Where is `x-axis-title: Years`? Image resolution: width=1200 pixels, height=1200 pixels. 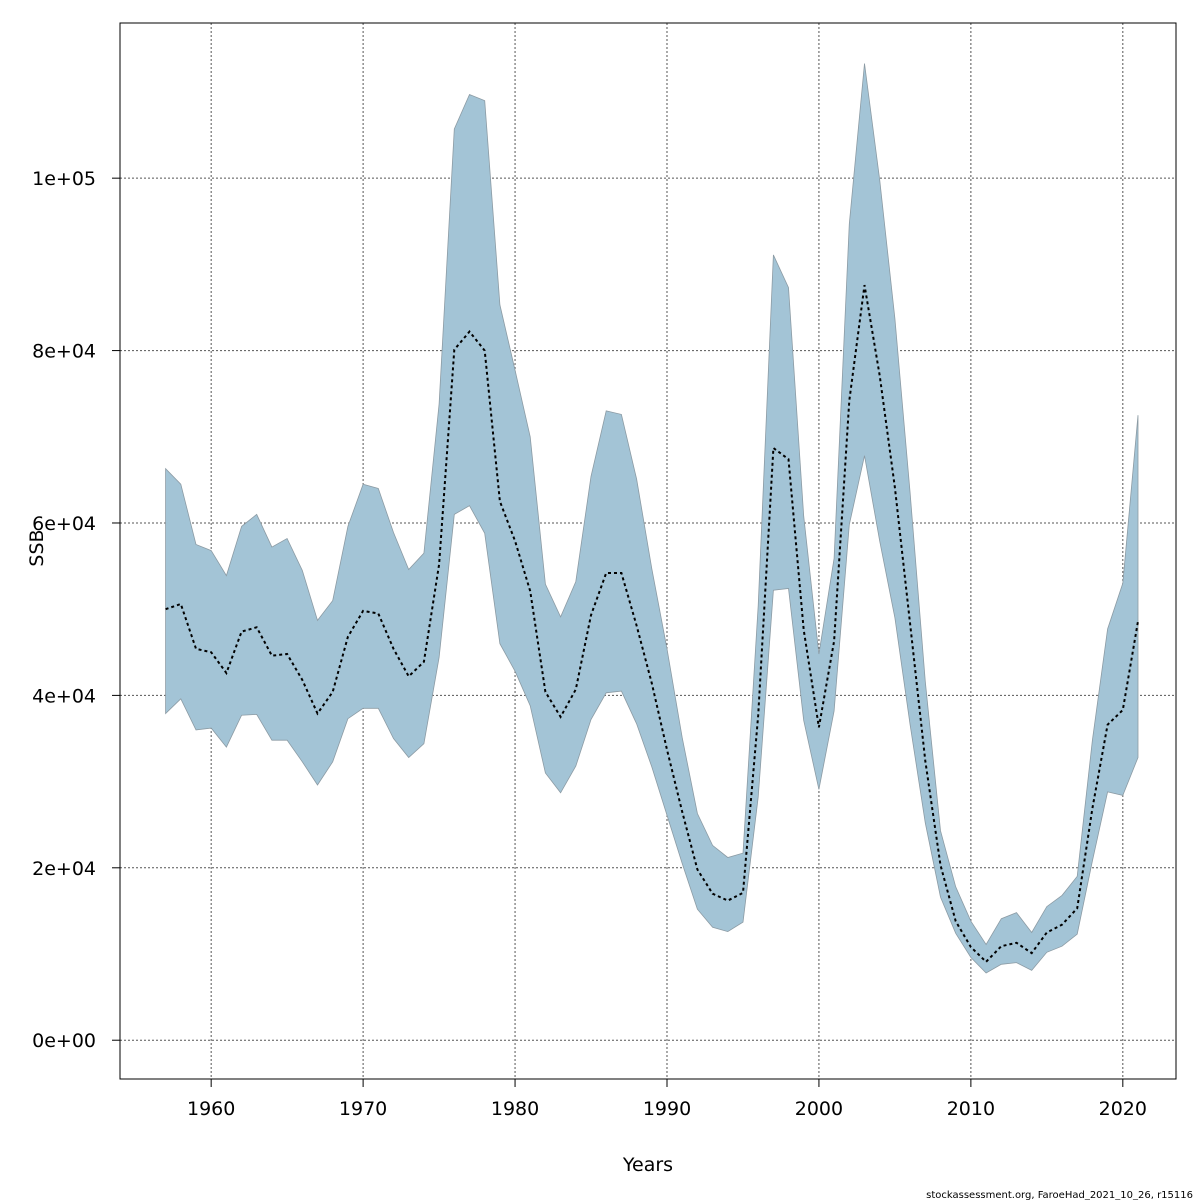
x-axis-title: Years is located at coordinates (647, 1165).